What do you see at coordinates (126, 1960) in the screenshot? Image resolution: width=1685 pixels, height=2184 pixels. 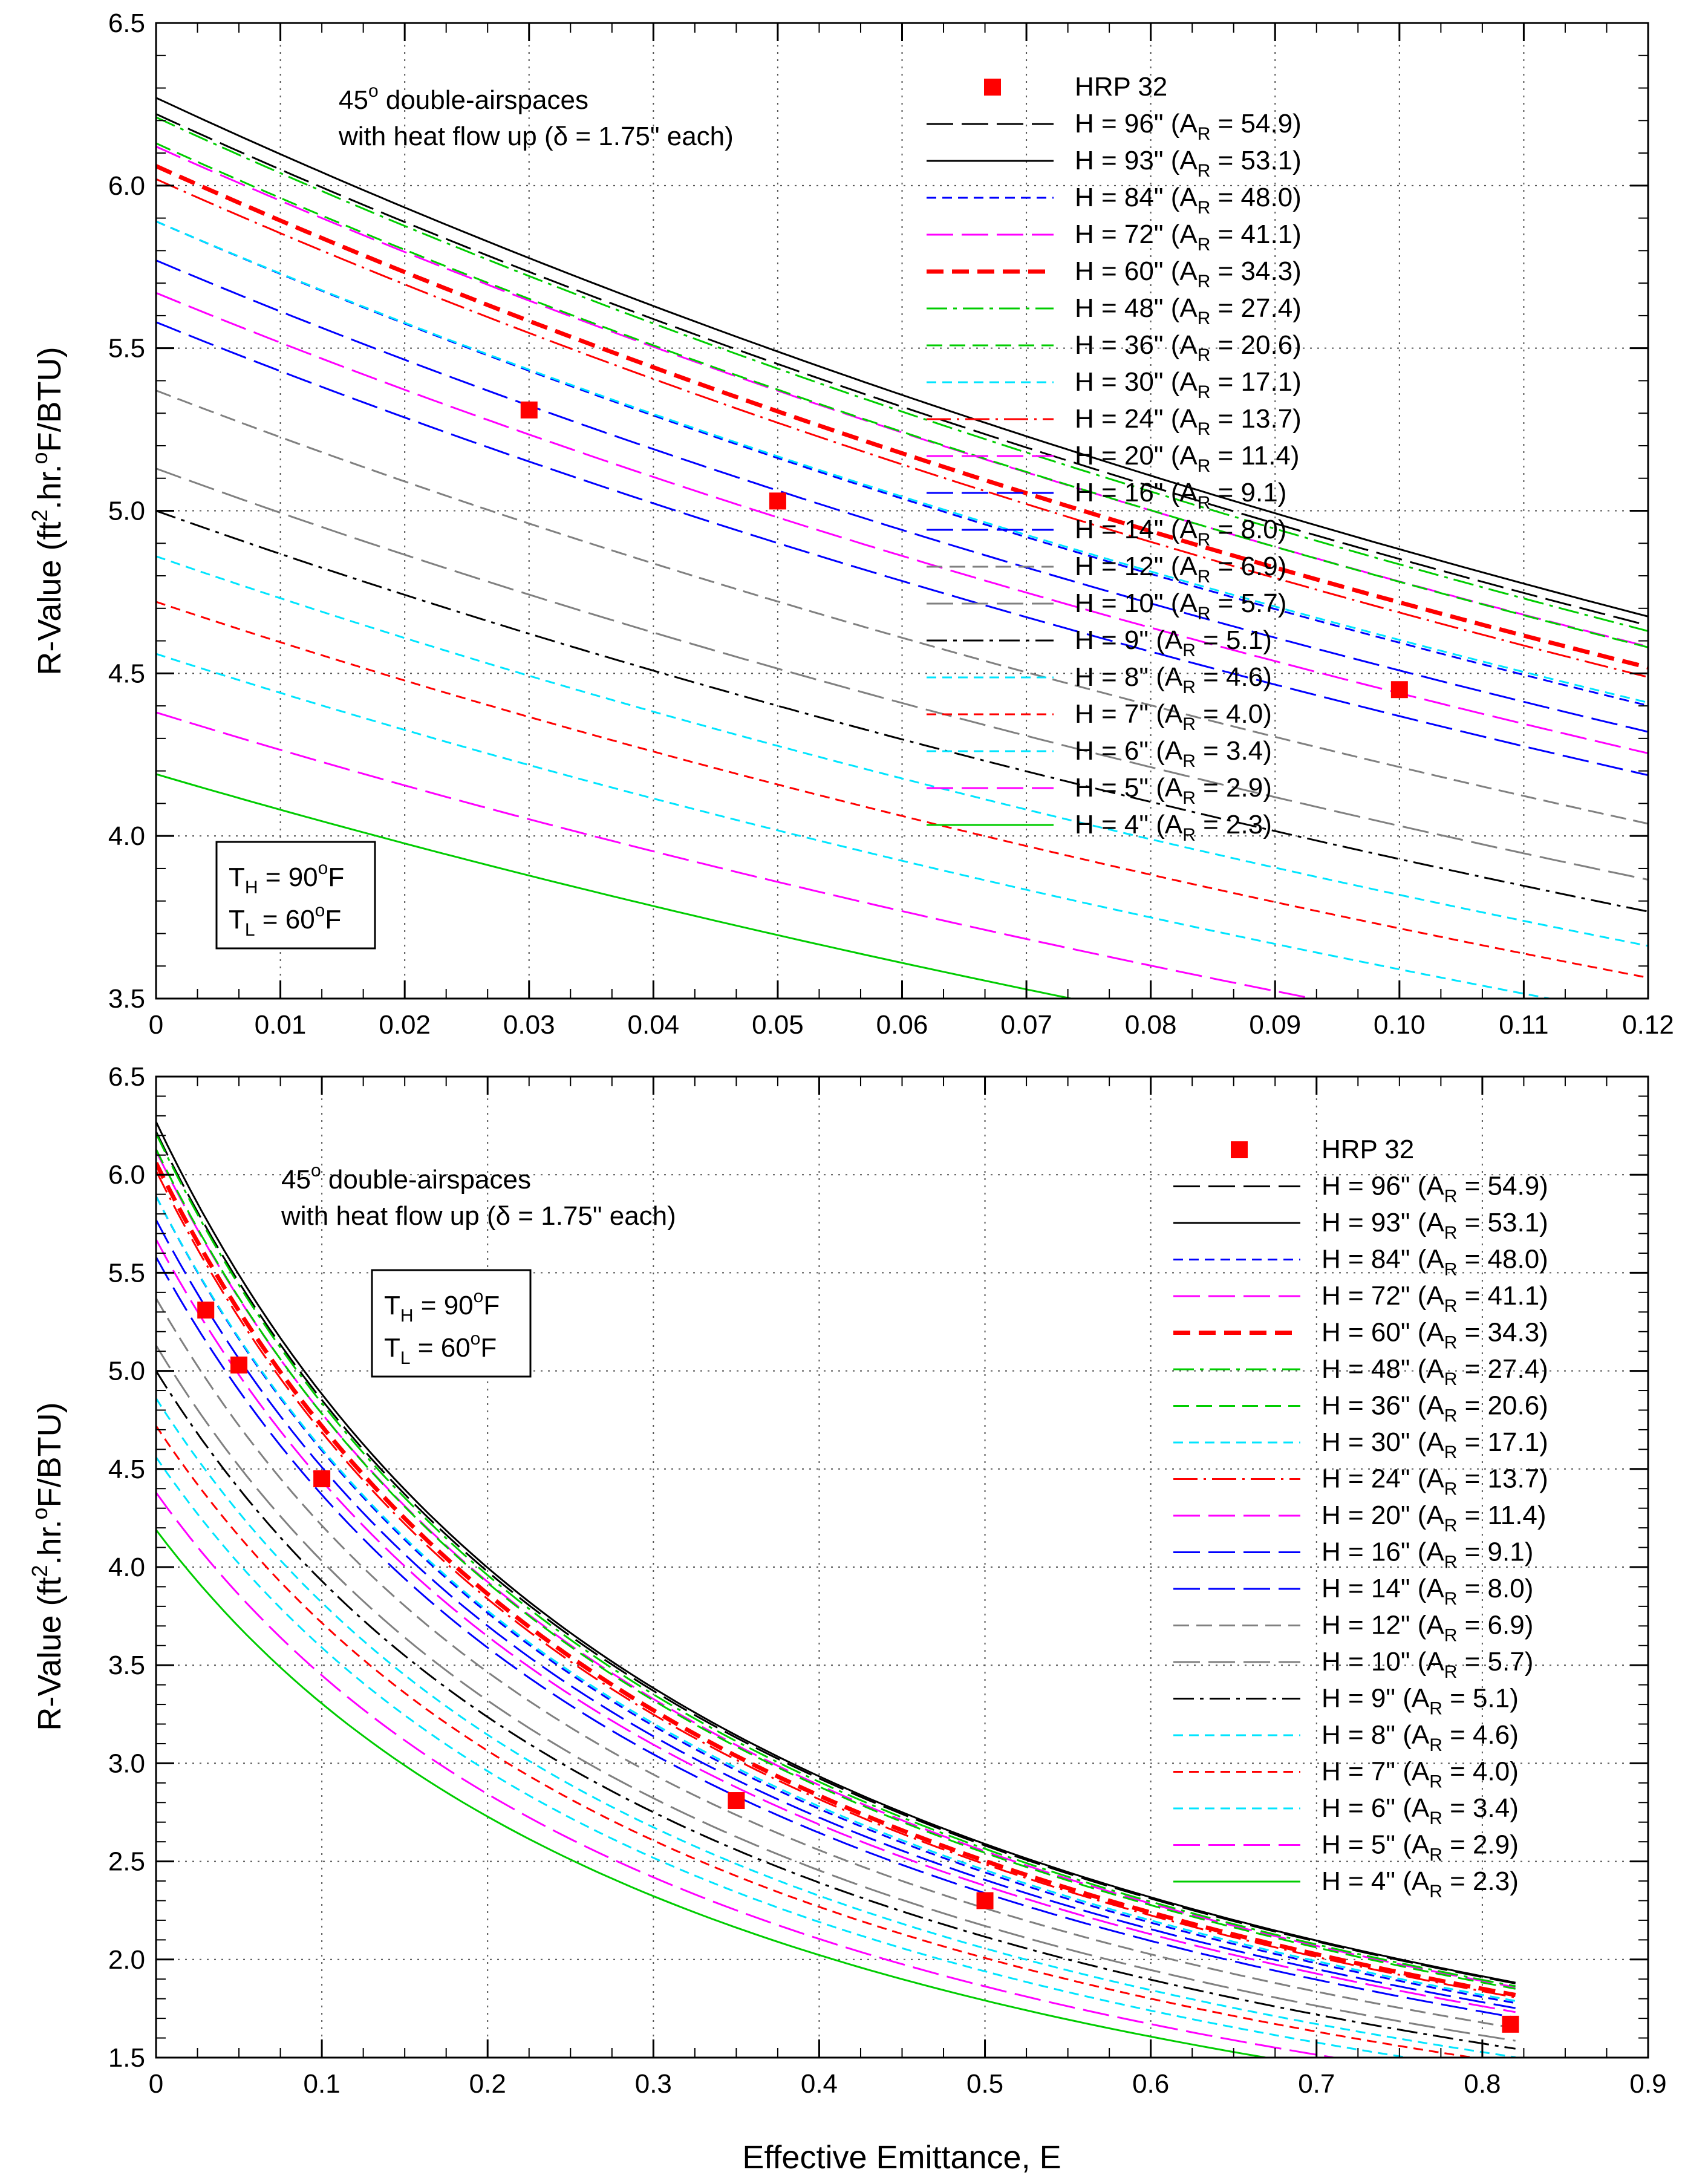 I see `y-tick-label: 2.0` at bounding box center [126, 1960].